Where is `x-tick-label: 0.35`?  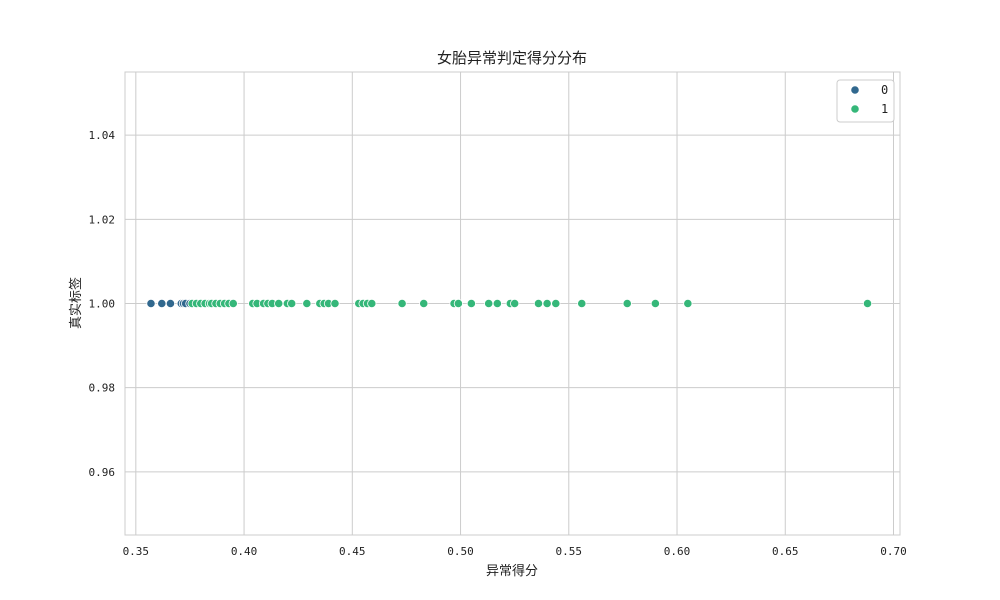 x-tick-label: 0.35 is located at coordinates (136, 551).